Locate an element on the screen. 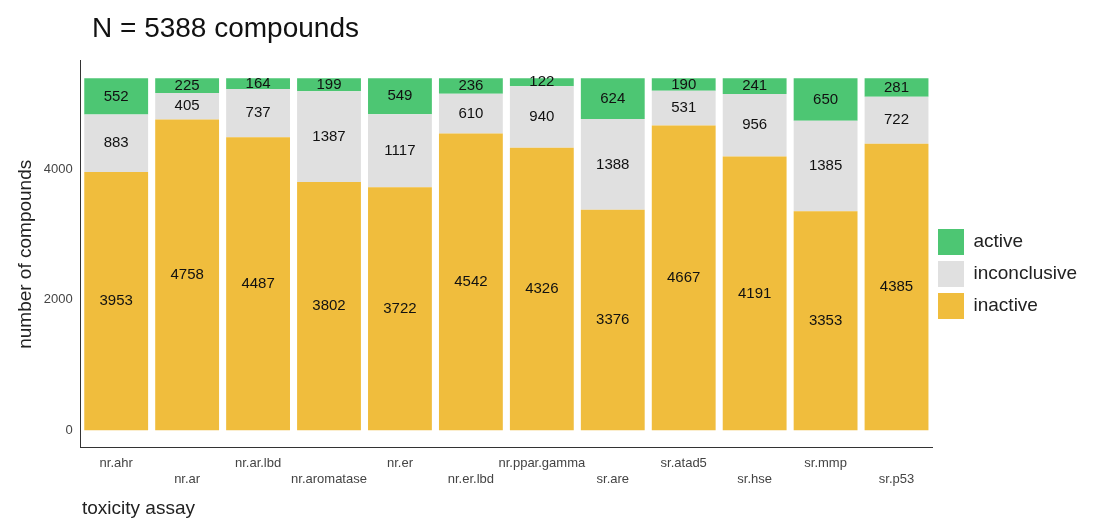  legend-label: active is located at coordinates (998, 241).